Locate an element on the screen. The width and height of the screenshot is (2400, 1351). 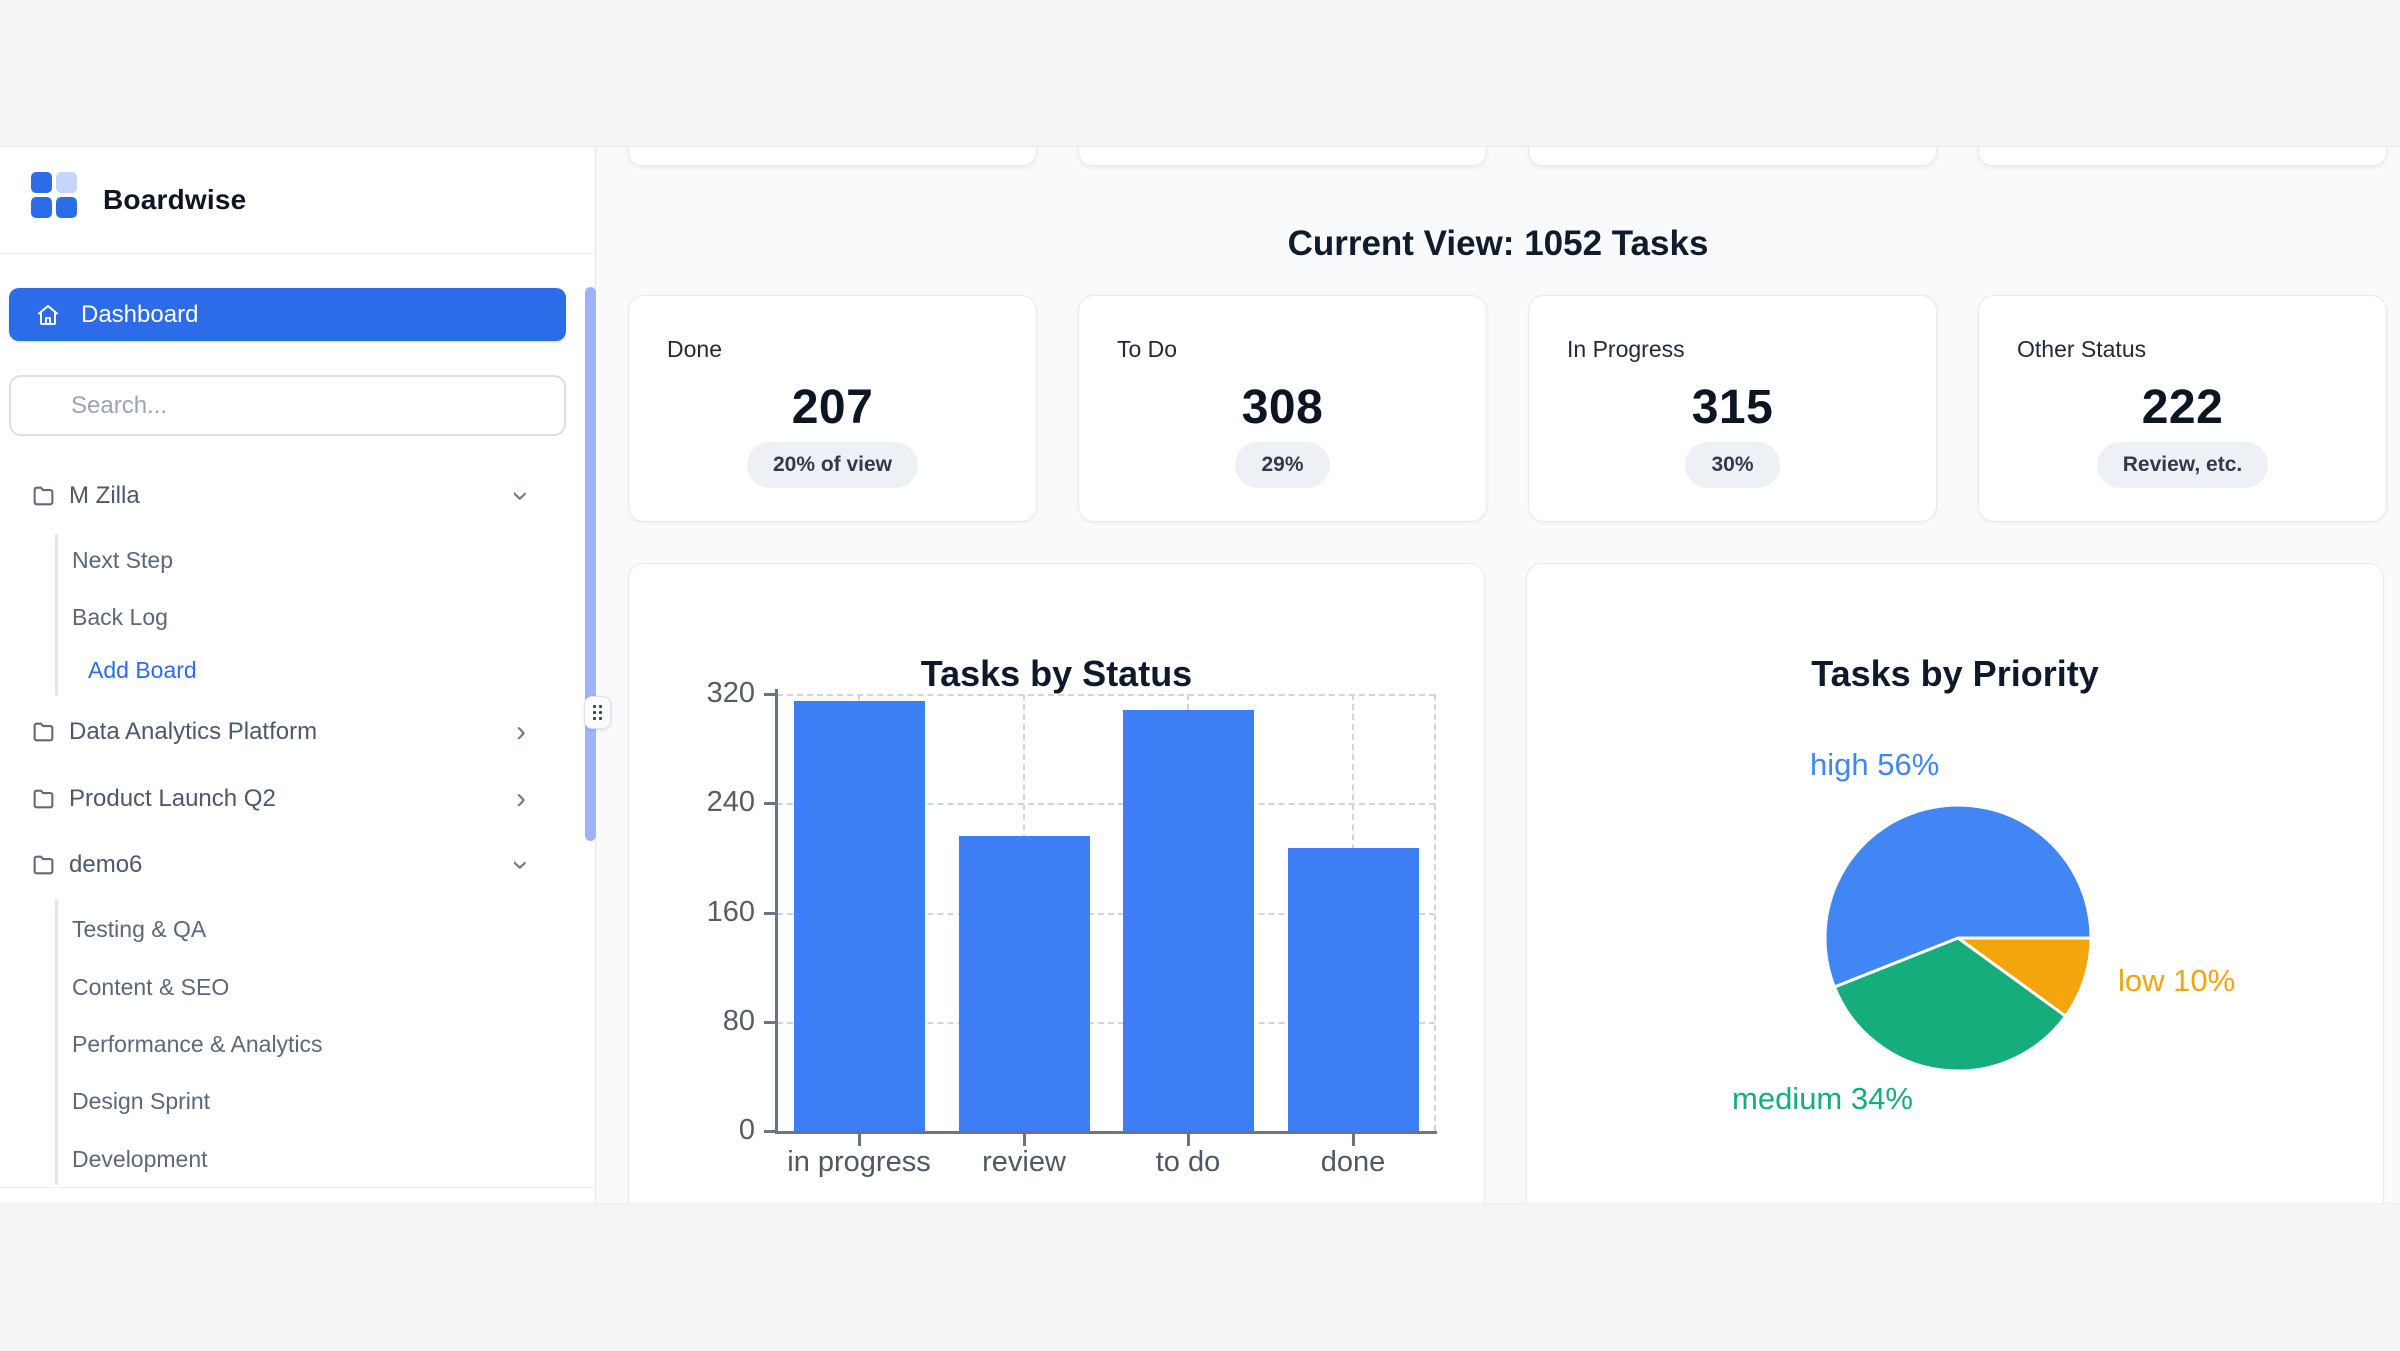
plot-right-border is located at coordinates (1435, 912).